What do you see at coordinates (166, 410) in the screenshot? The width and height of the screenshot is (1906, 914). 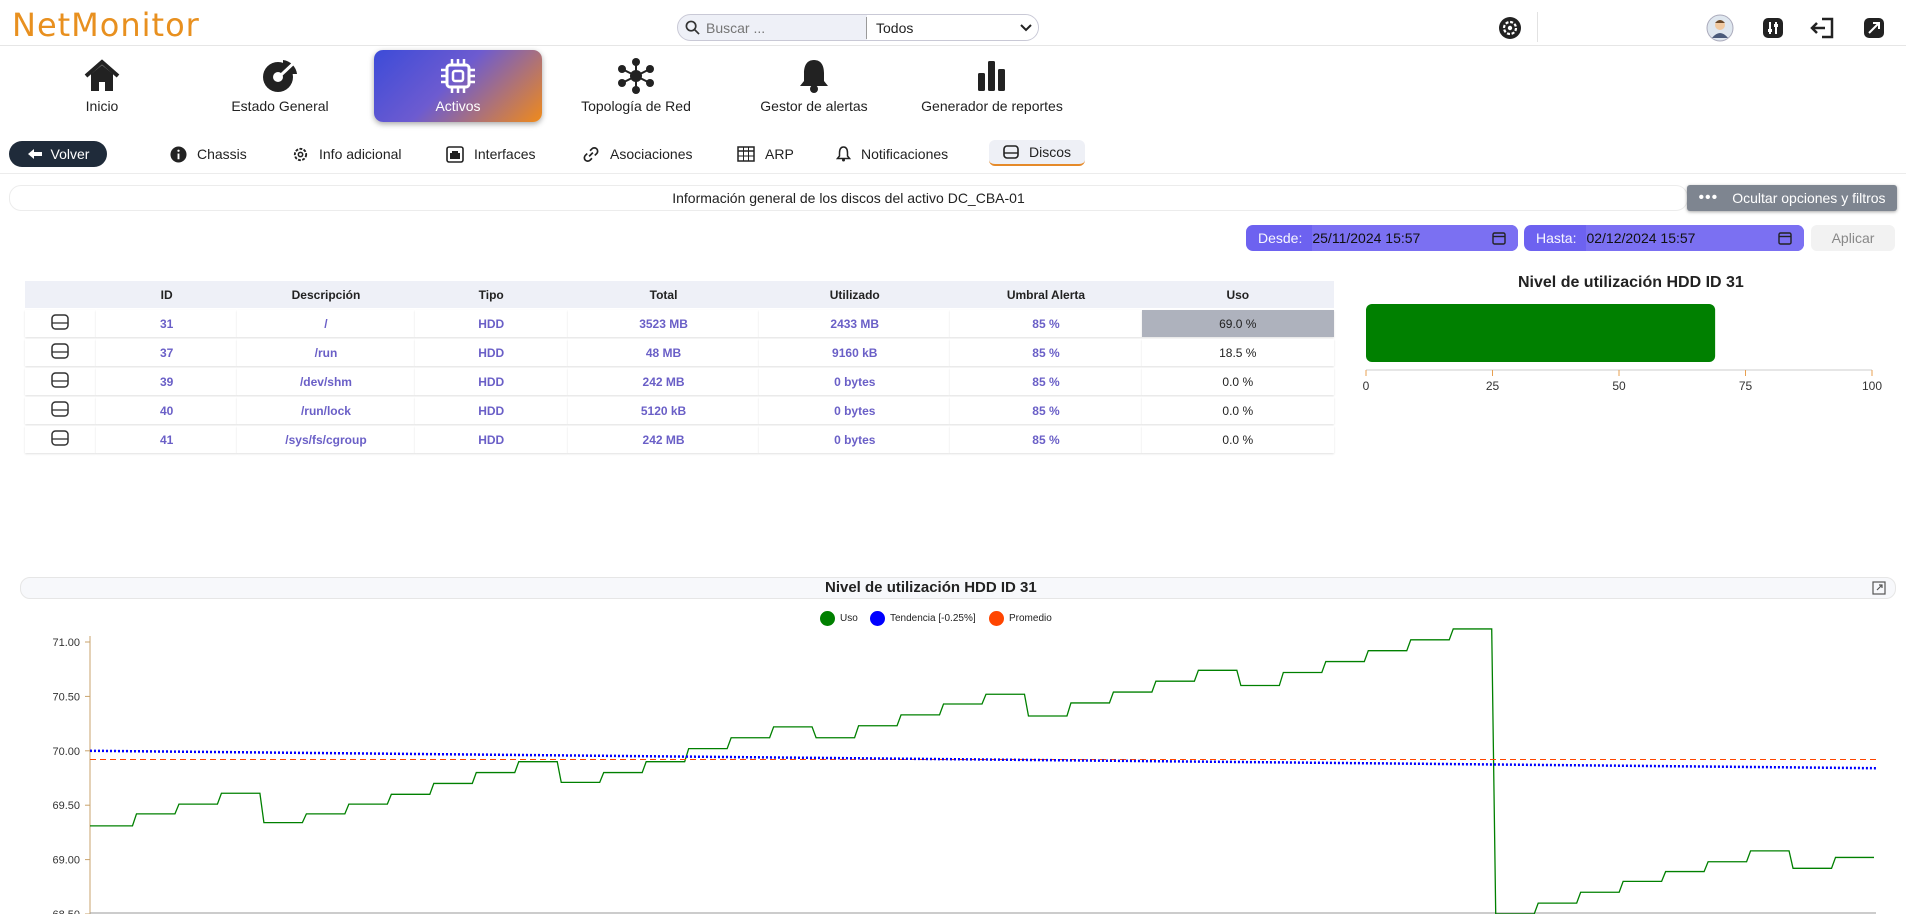 I see `cell-id: 40` at bounding box center [166, 410].